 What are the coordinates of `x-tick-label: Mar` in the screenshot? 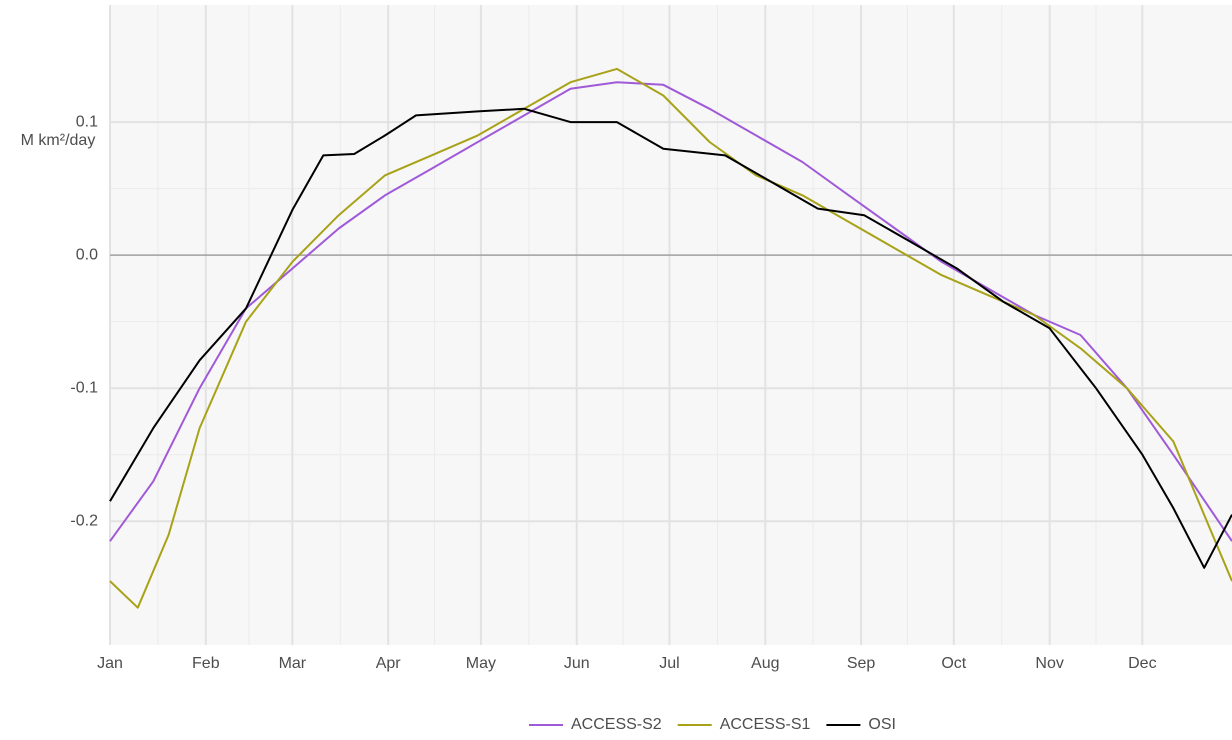 It's located at (293, 663).